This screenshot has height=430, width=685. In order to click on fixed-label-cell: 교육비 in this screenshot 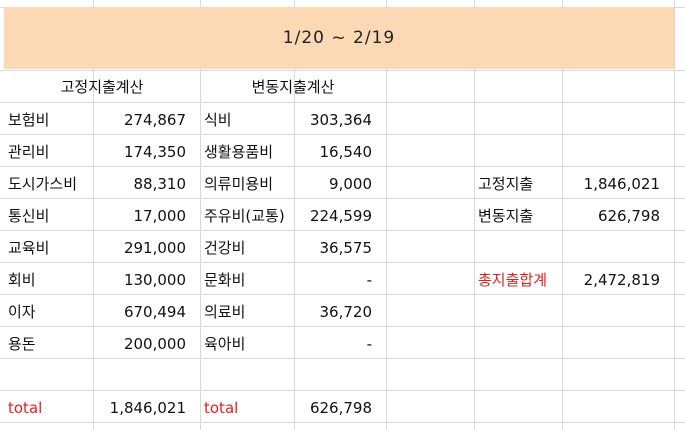, I will do `click(29, 248)`.